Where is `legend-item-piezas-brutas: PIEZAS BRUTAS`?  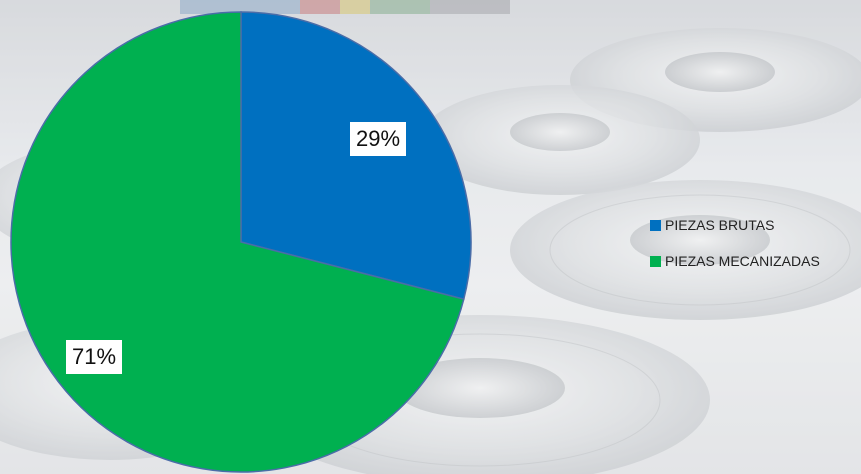
legend-item-piezas-brutas: PIEZAS BRUTAS is located at coordinates (735, 225).